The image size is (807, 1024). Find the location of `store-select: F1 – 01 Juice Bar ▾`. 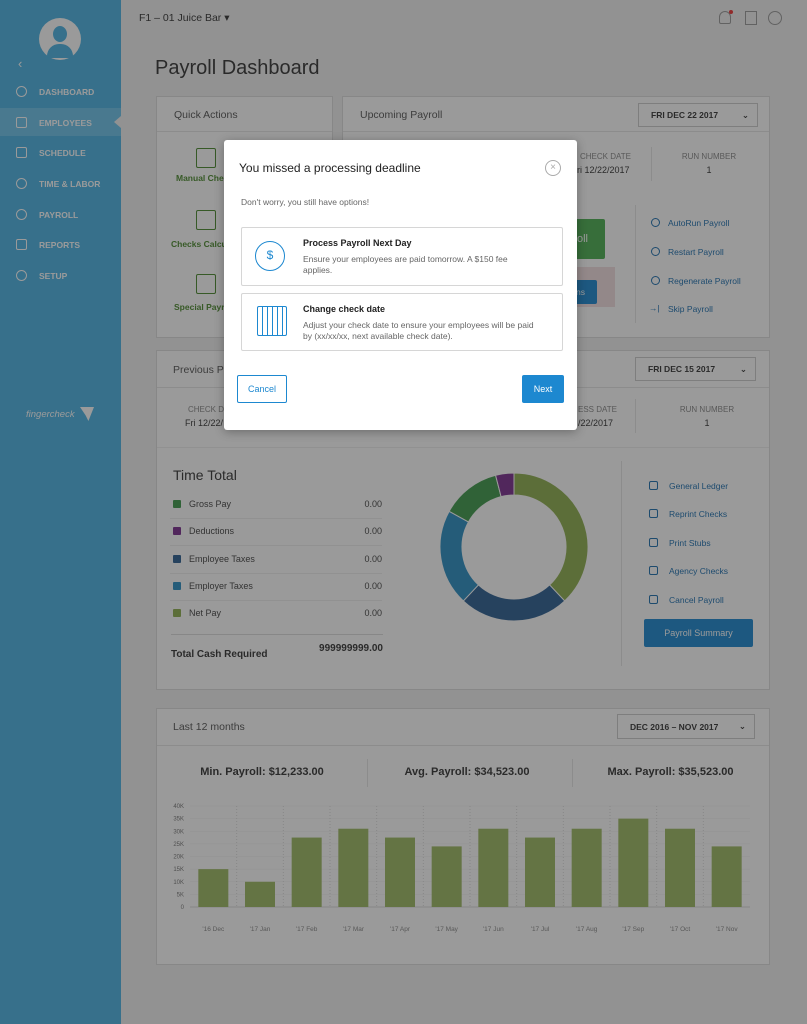

store-select: F1 – 01 Juice Bar ▾ is located at coordinates (184, 18).